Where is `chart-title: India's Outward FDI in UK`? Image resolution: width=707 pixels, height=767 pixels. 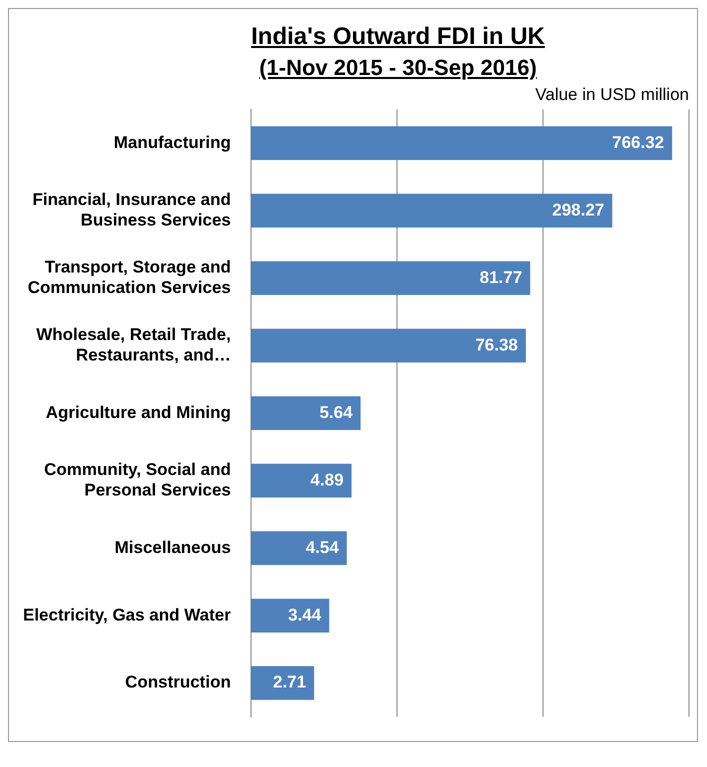
chart-title: India's Outward FDI in UK is located at coordinates (398, 37).